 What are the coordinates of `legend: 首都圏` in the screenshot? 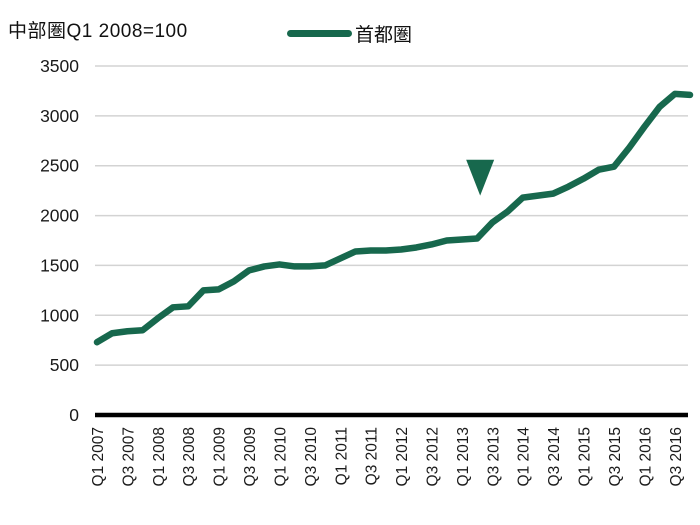 It's located at (349, 33).